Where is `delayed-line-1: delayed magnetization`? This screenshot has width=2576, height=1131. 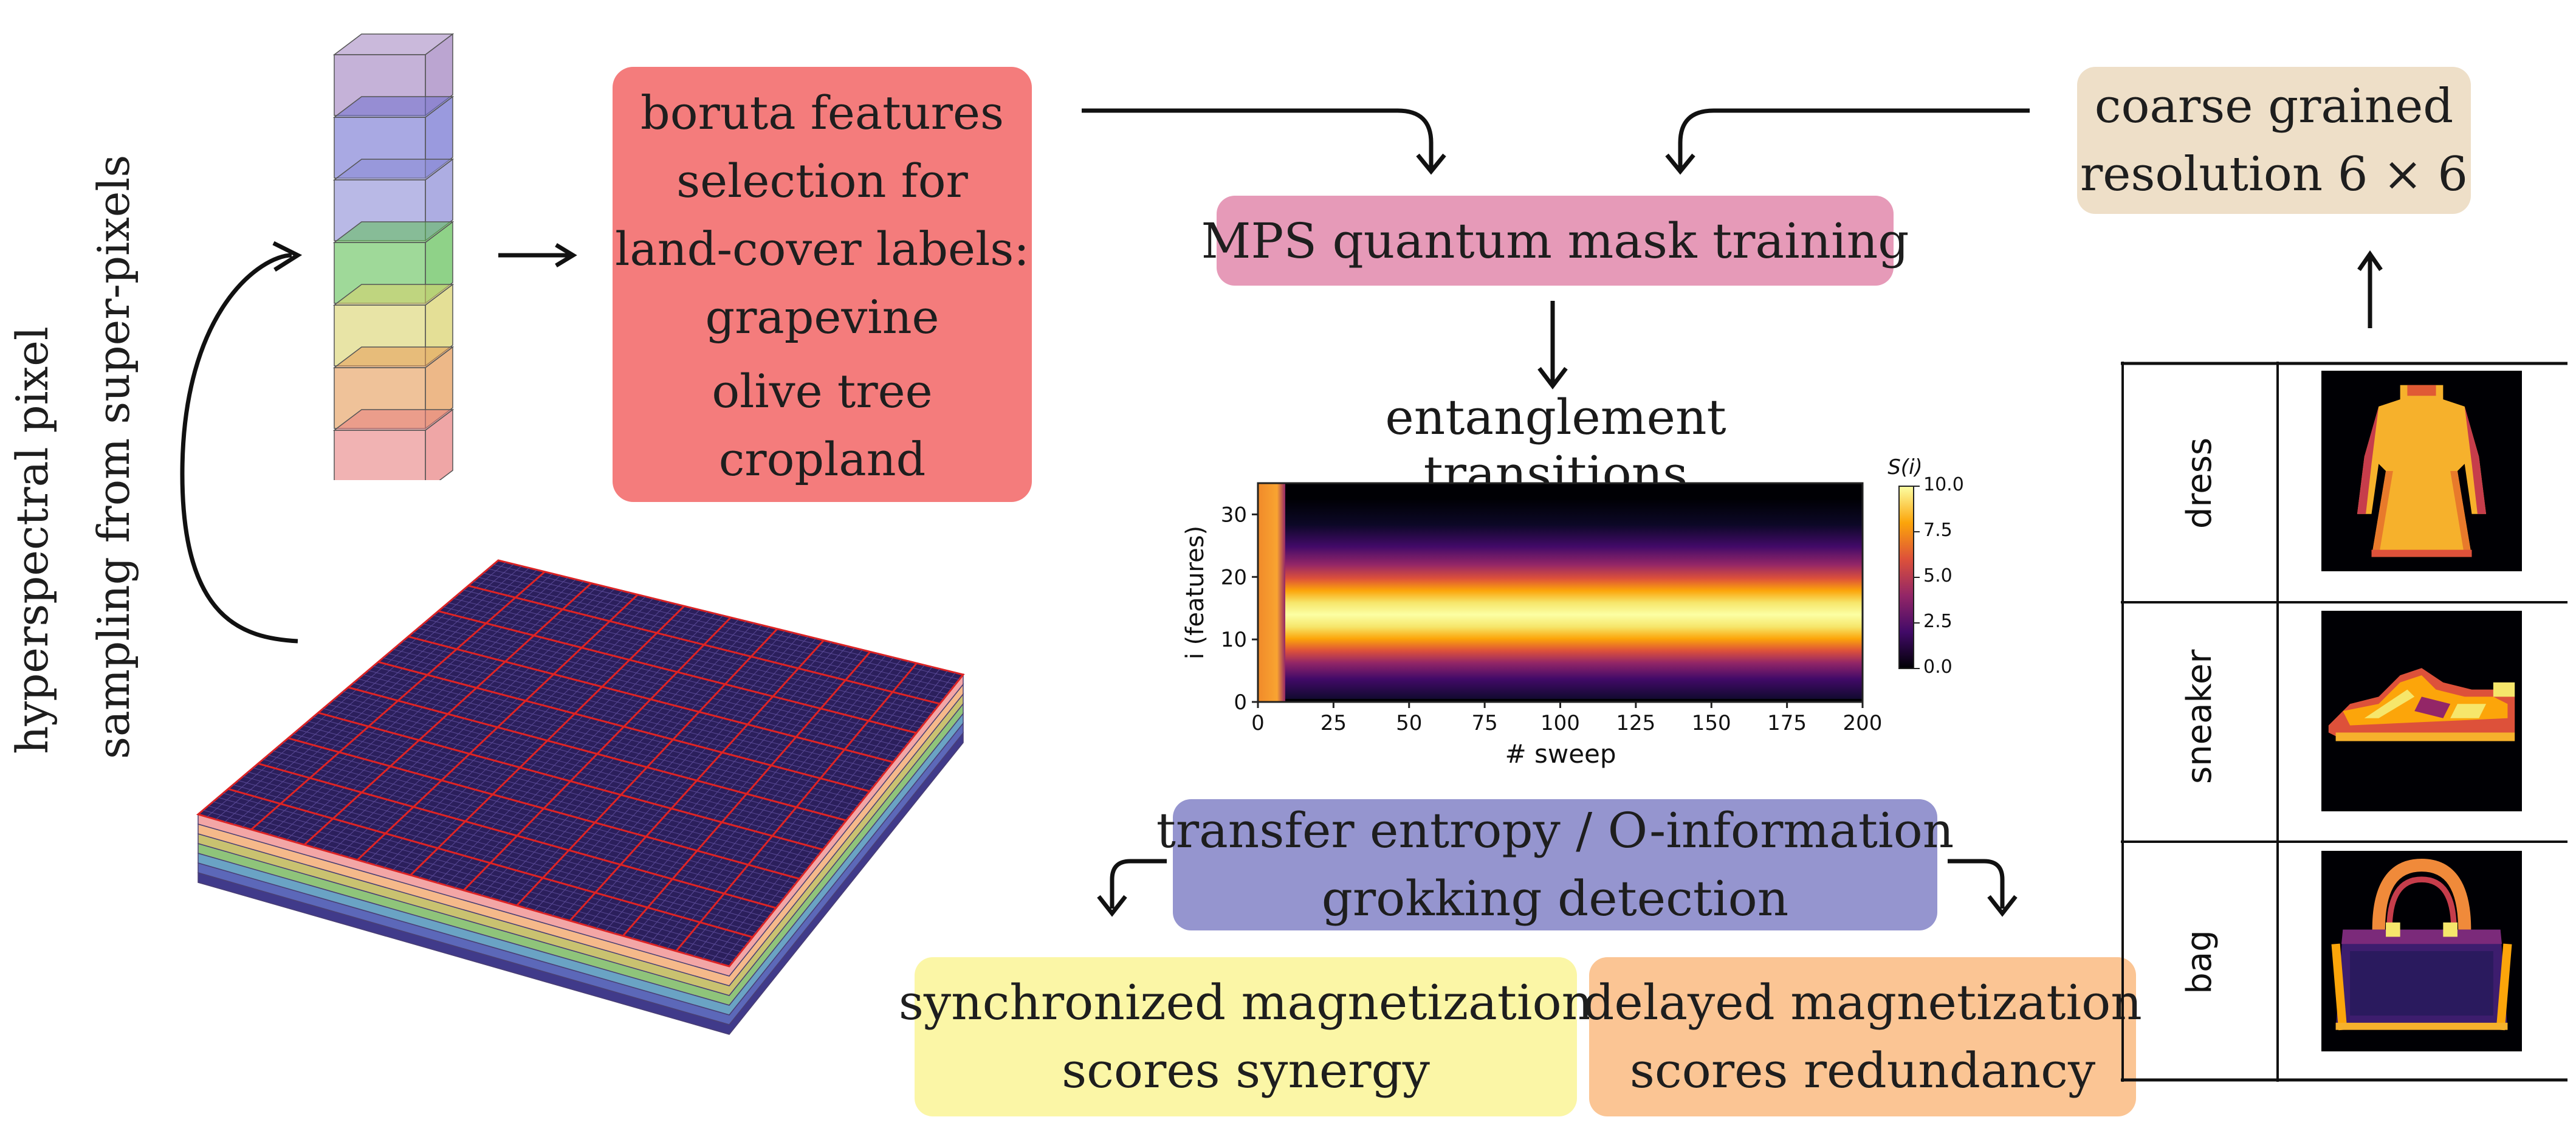
delayed-line-1: delayed magnetization is located at coordinates (1862, 1002).